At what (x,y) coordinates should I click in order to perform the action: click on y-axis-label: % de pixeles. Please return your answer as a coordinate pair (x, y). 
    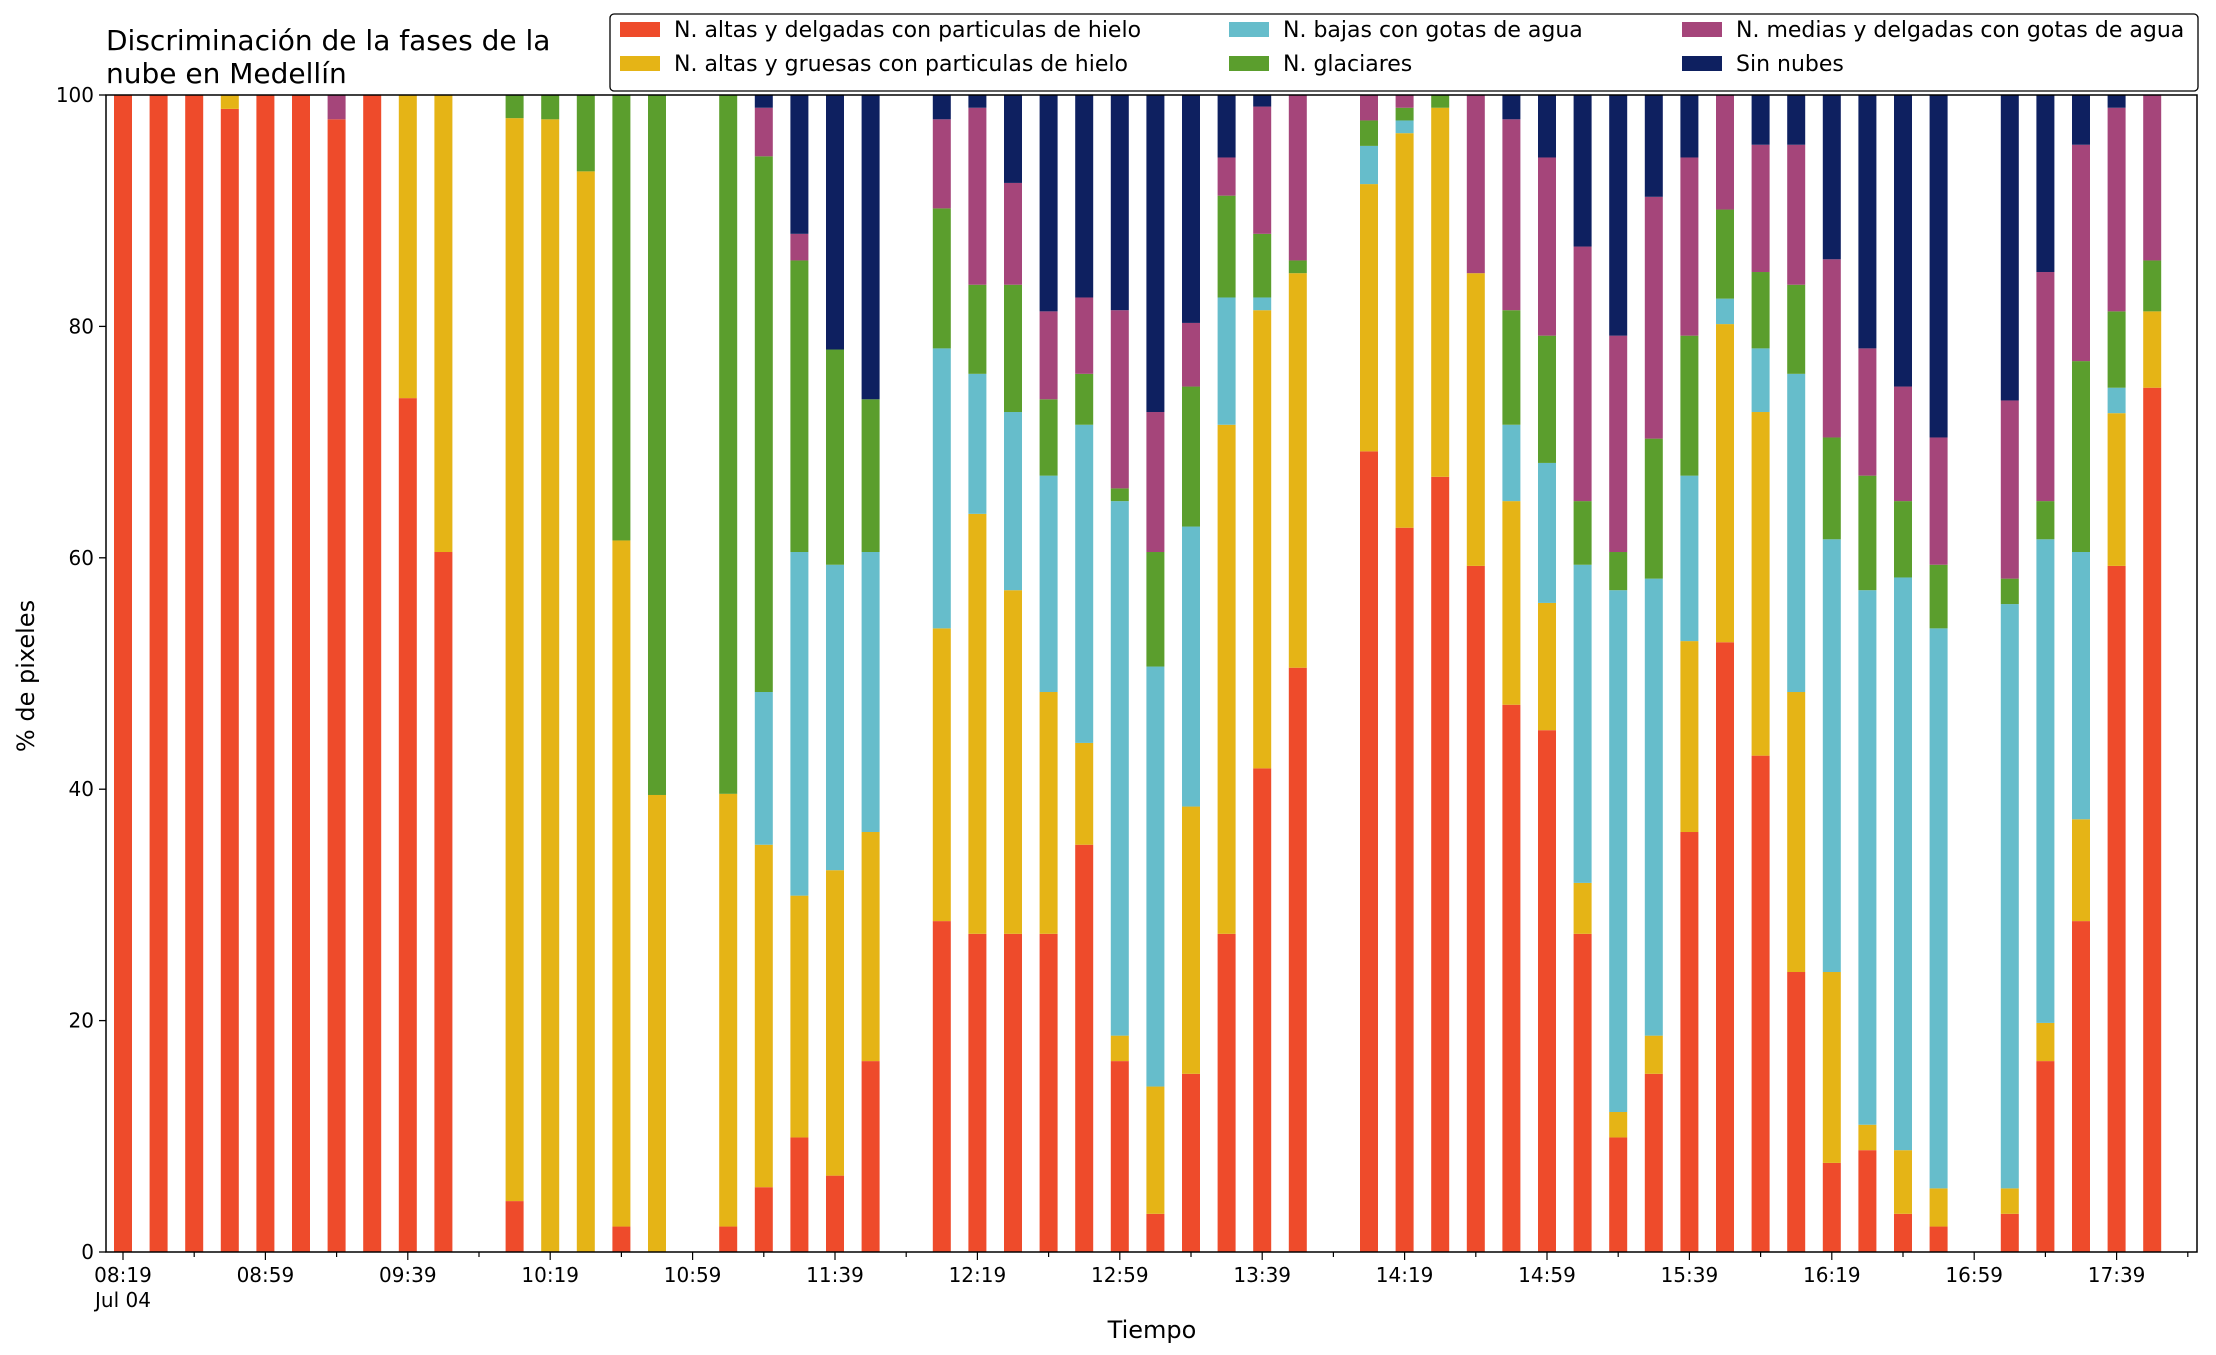
    Looking at the image, I should click on (26, 676).